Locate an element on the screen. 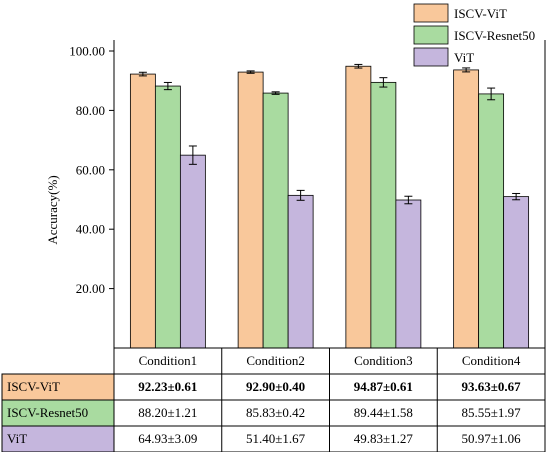 The width and height of the screenshot is (550, 452). table-cell: 92.90±0.40 is located at coordinates (275, 386).